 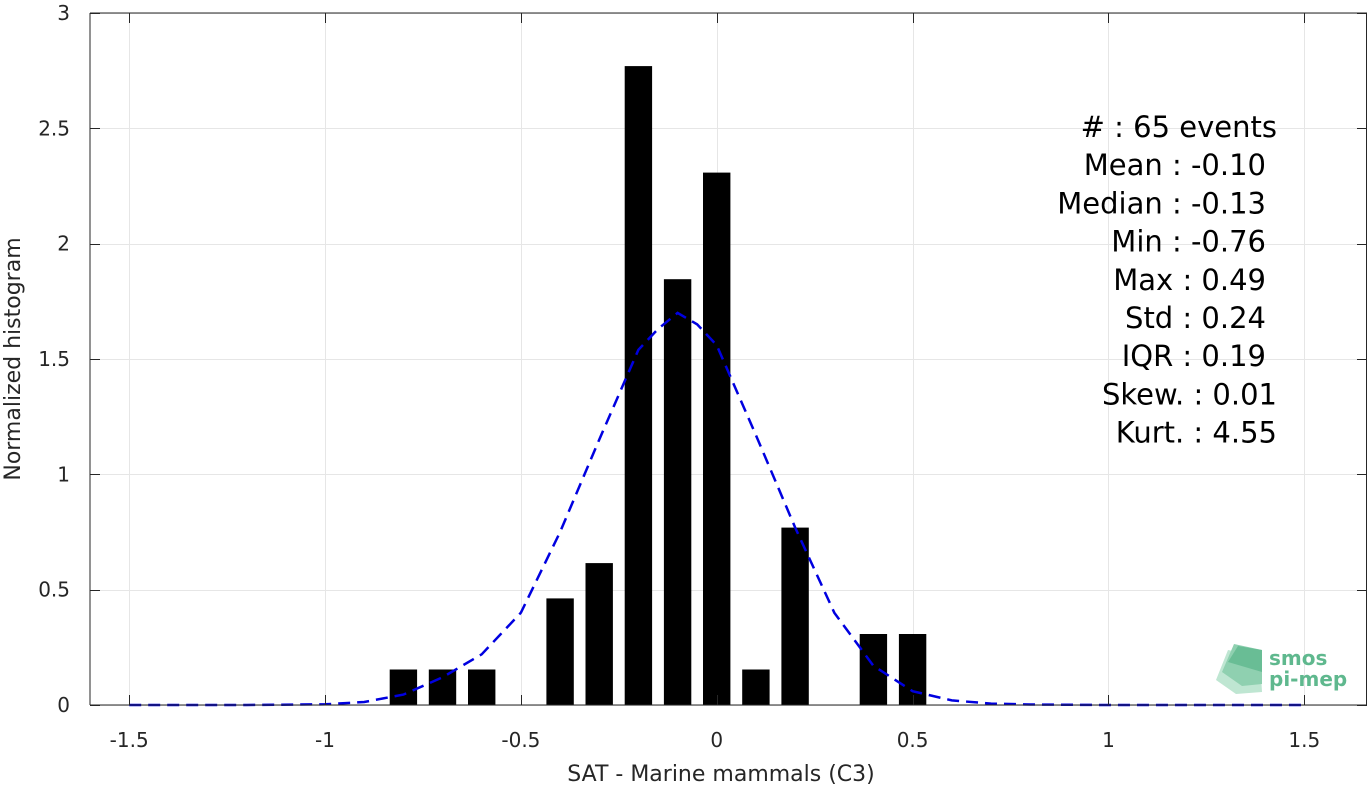 I want to click on stats-line-1: Mean : -0.10, so click(x=1175, y=165).